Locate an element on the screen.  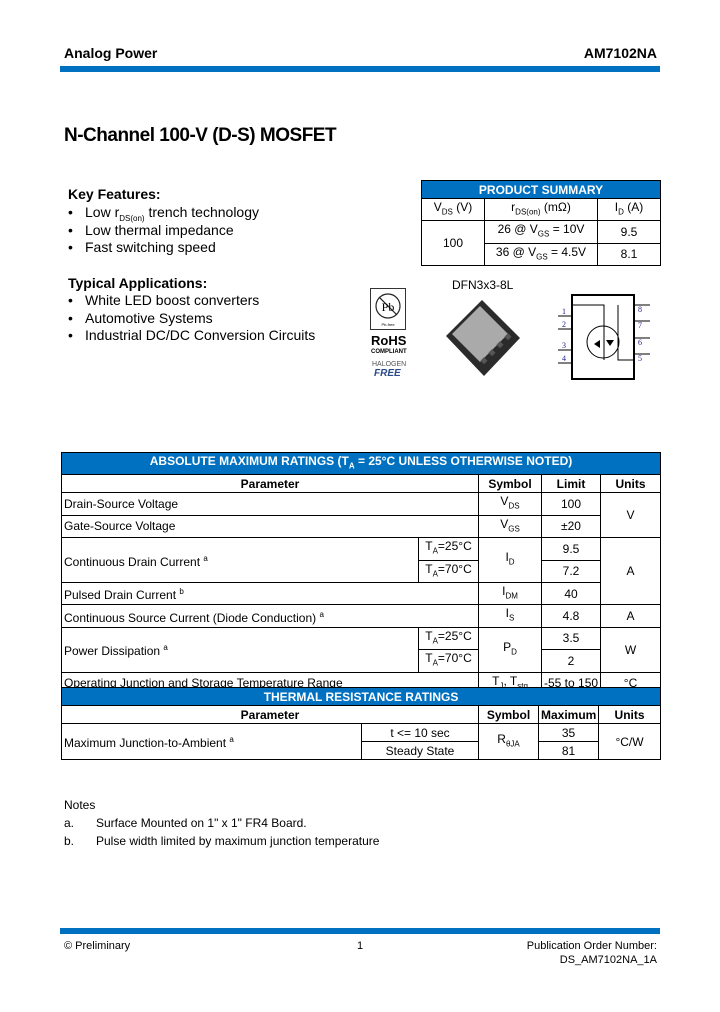
notes-heading: Notes is located at coordinates (80, 805).